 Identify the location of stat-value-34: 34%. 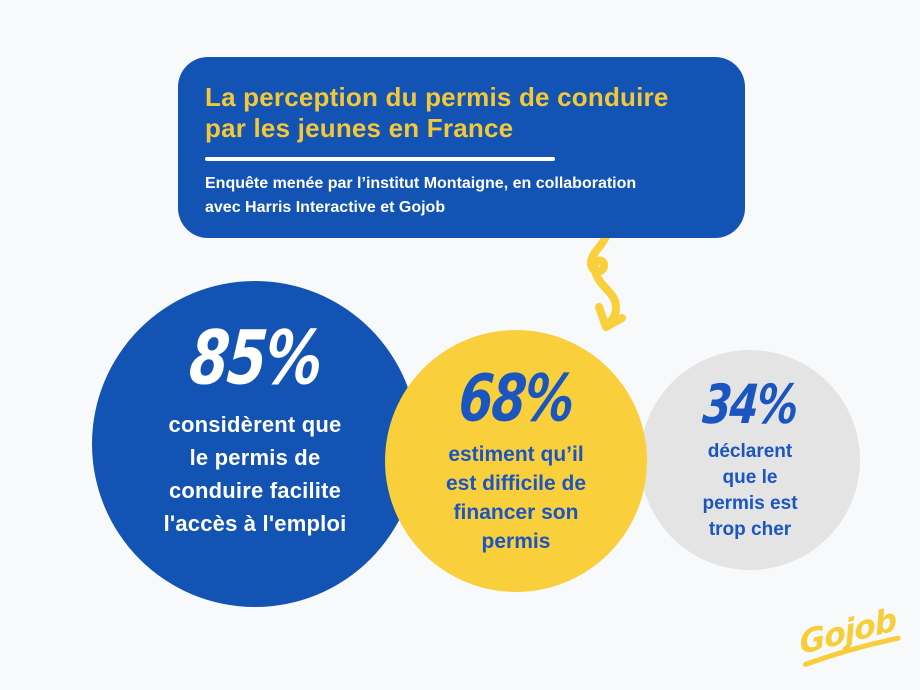
(750, 404).